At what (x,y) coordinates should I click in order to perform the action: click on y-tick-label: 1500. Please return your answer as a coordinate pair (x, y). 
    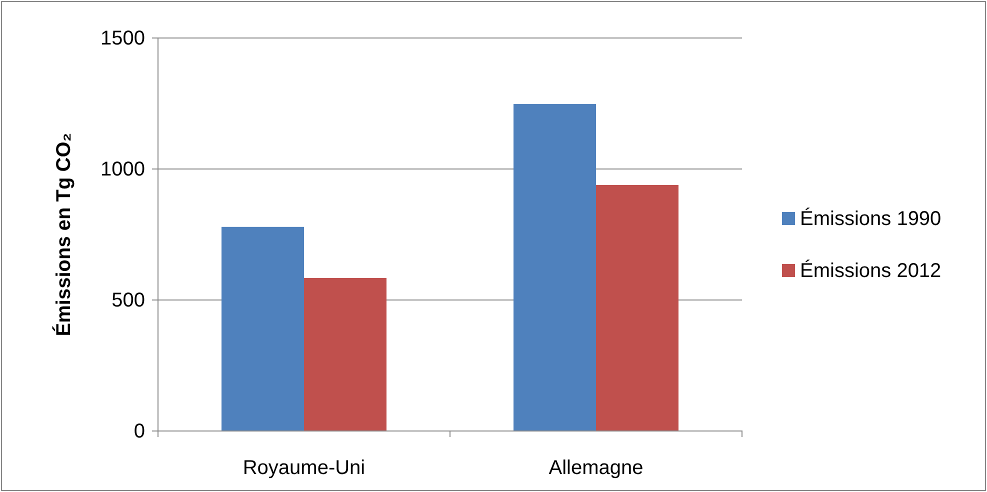
    Looking at the image, I should click on (122, 38).